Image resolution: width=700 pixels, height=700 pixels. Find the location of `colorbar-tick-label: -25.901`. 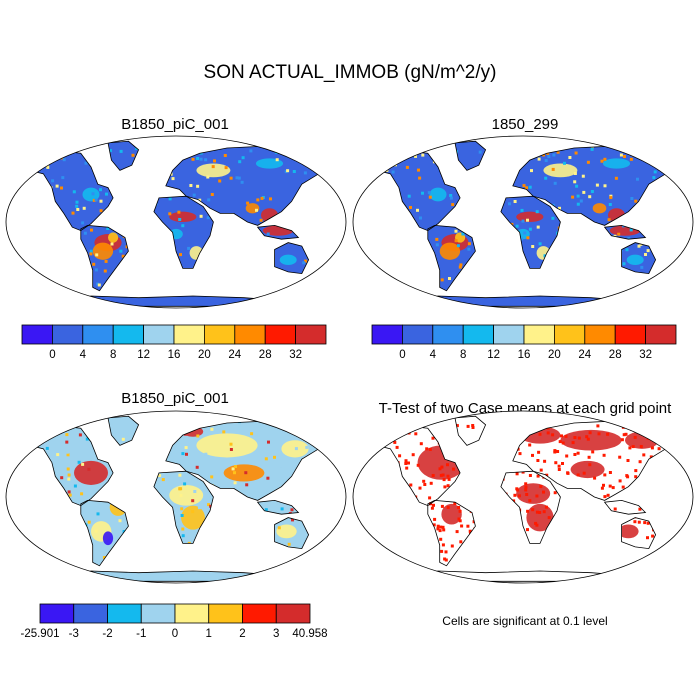

colorbar-tick-label: -25.901 is located at coordinates (39, 634).